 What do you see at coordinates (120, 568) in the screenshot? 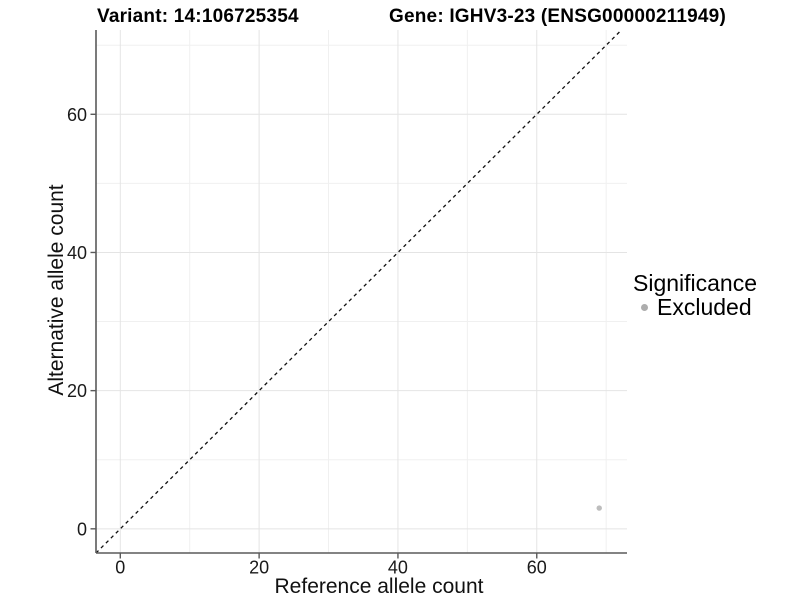
I see `x-tick-label: 0` at bounding box center [120, 568].